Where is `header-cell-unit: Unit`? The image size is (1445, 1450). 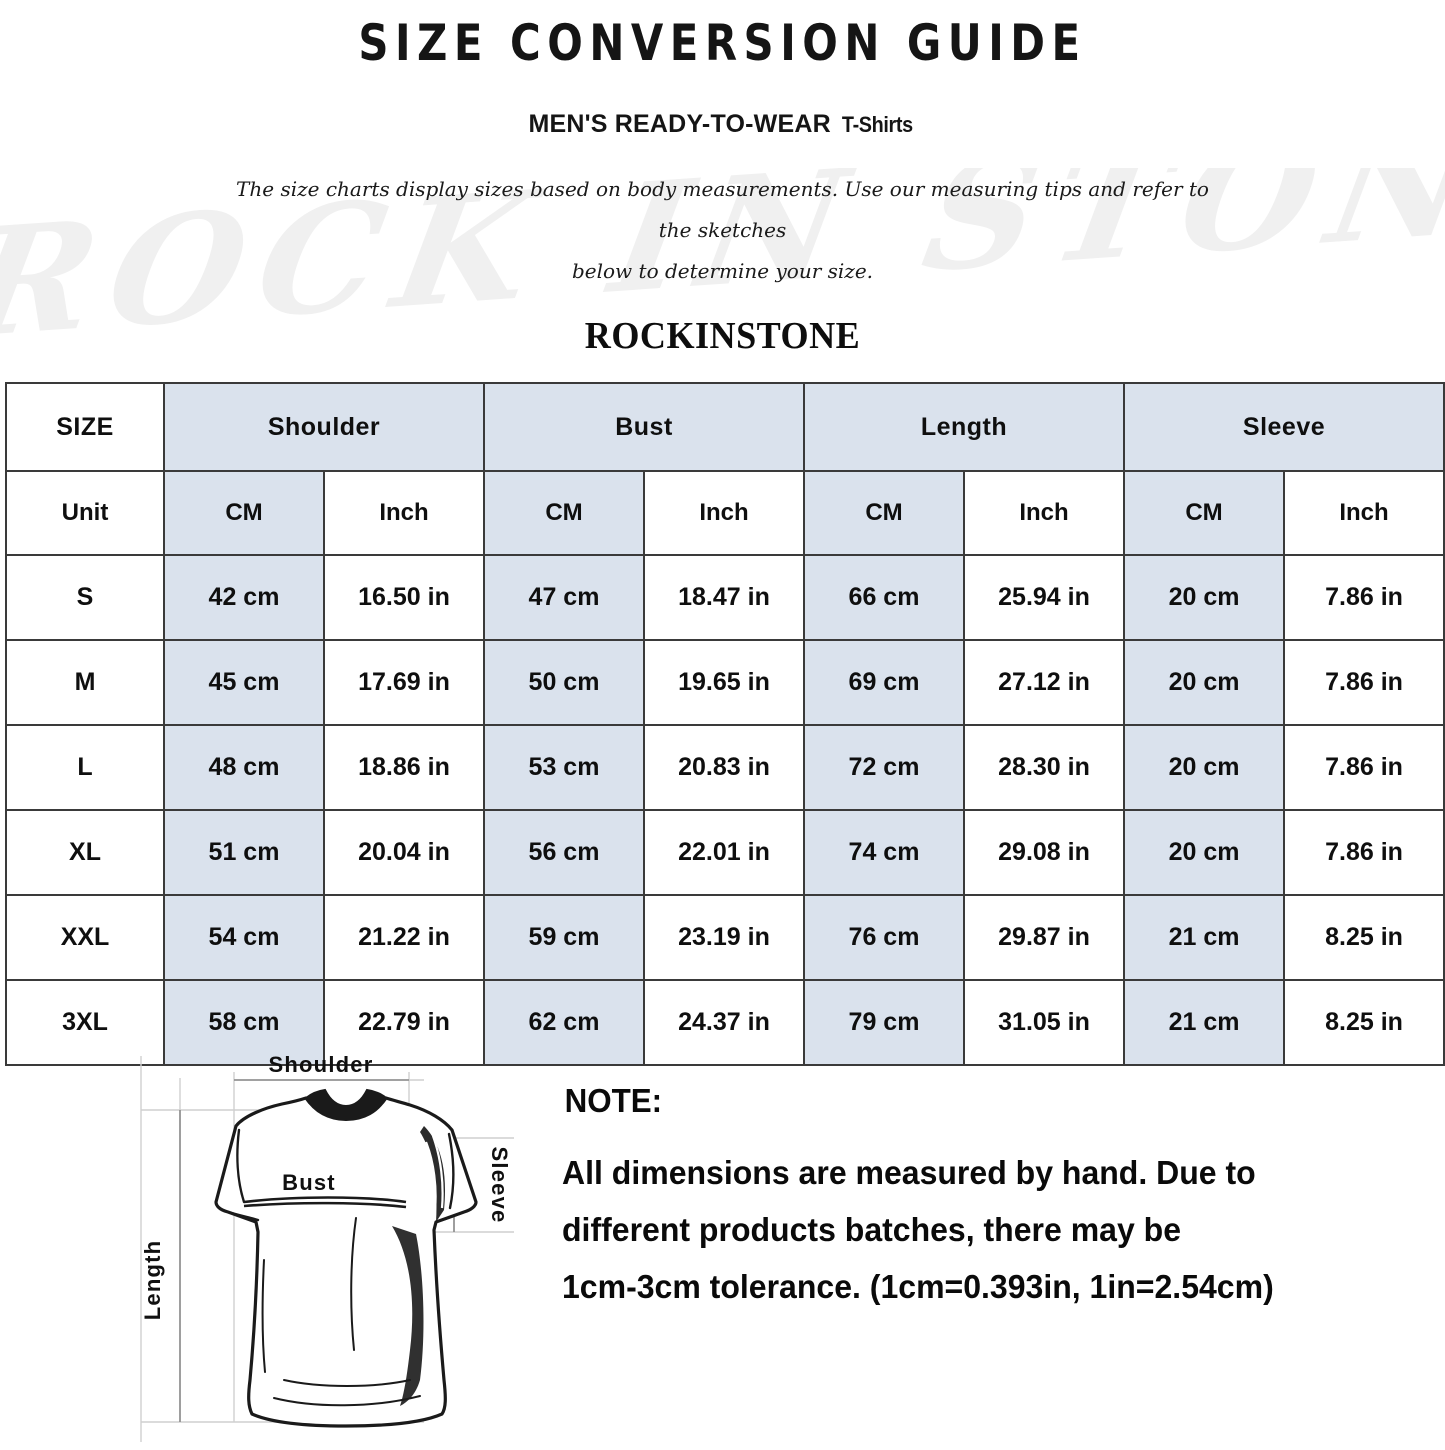 header-cell-unit: Unit is located at coordinates (85, 513).